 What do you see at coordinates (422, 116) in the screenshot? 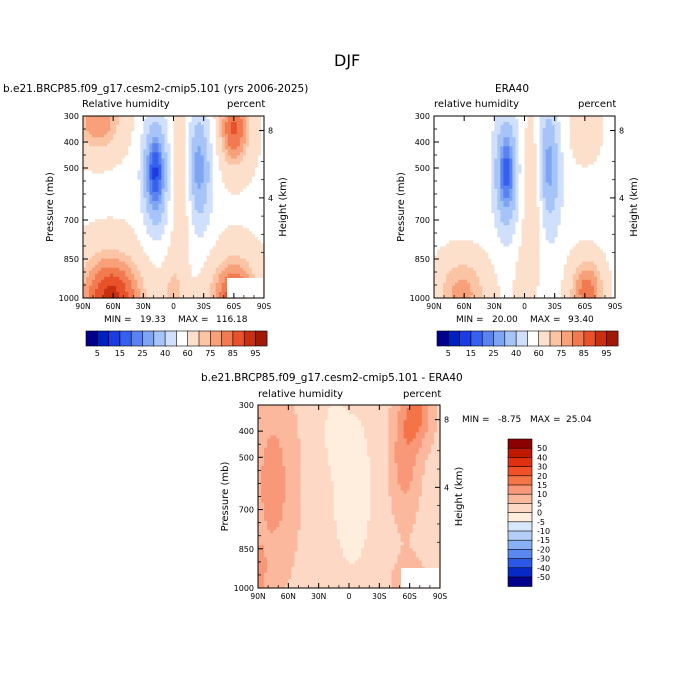
I see `panel2-ytick-label: 300` at bounding box center [422, 116].